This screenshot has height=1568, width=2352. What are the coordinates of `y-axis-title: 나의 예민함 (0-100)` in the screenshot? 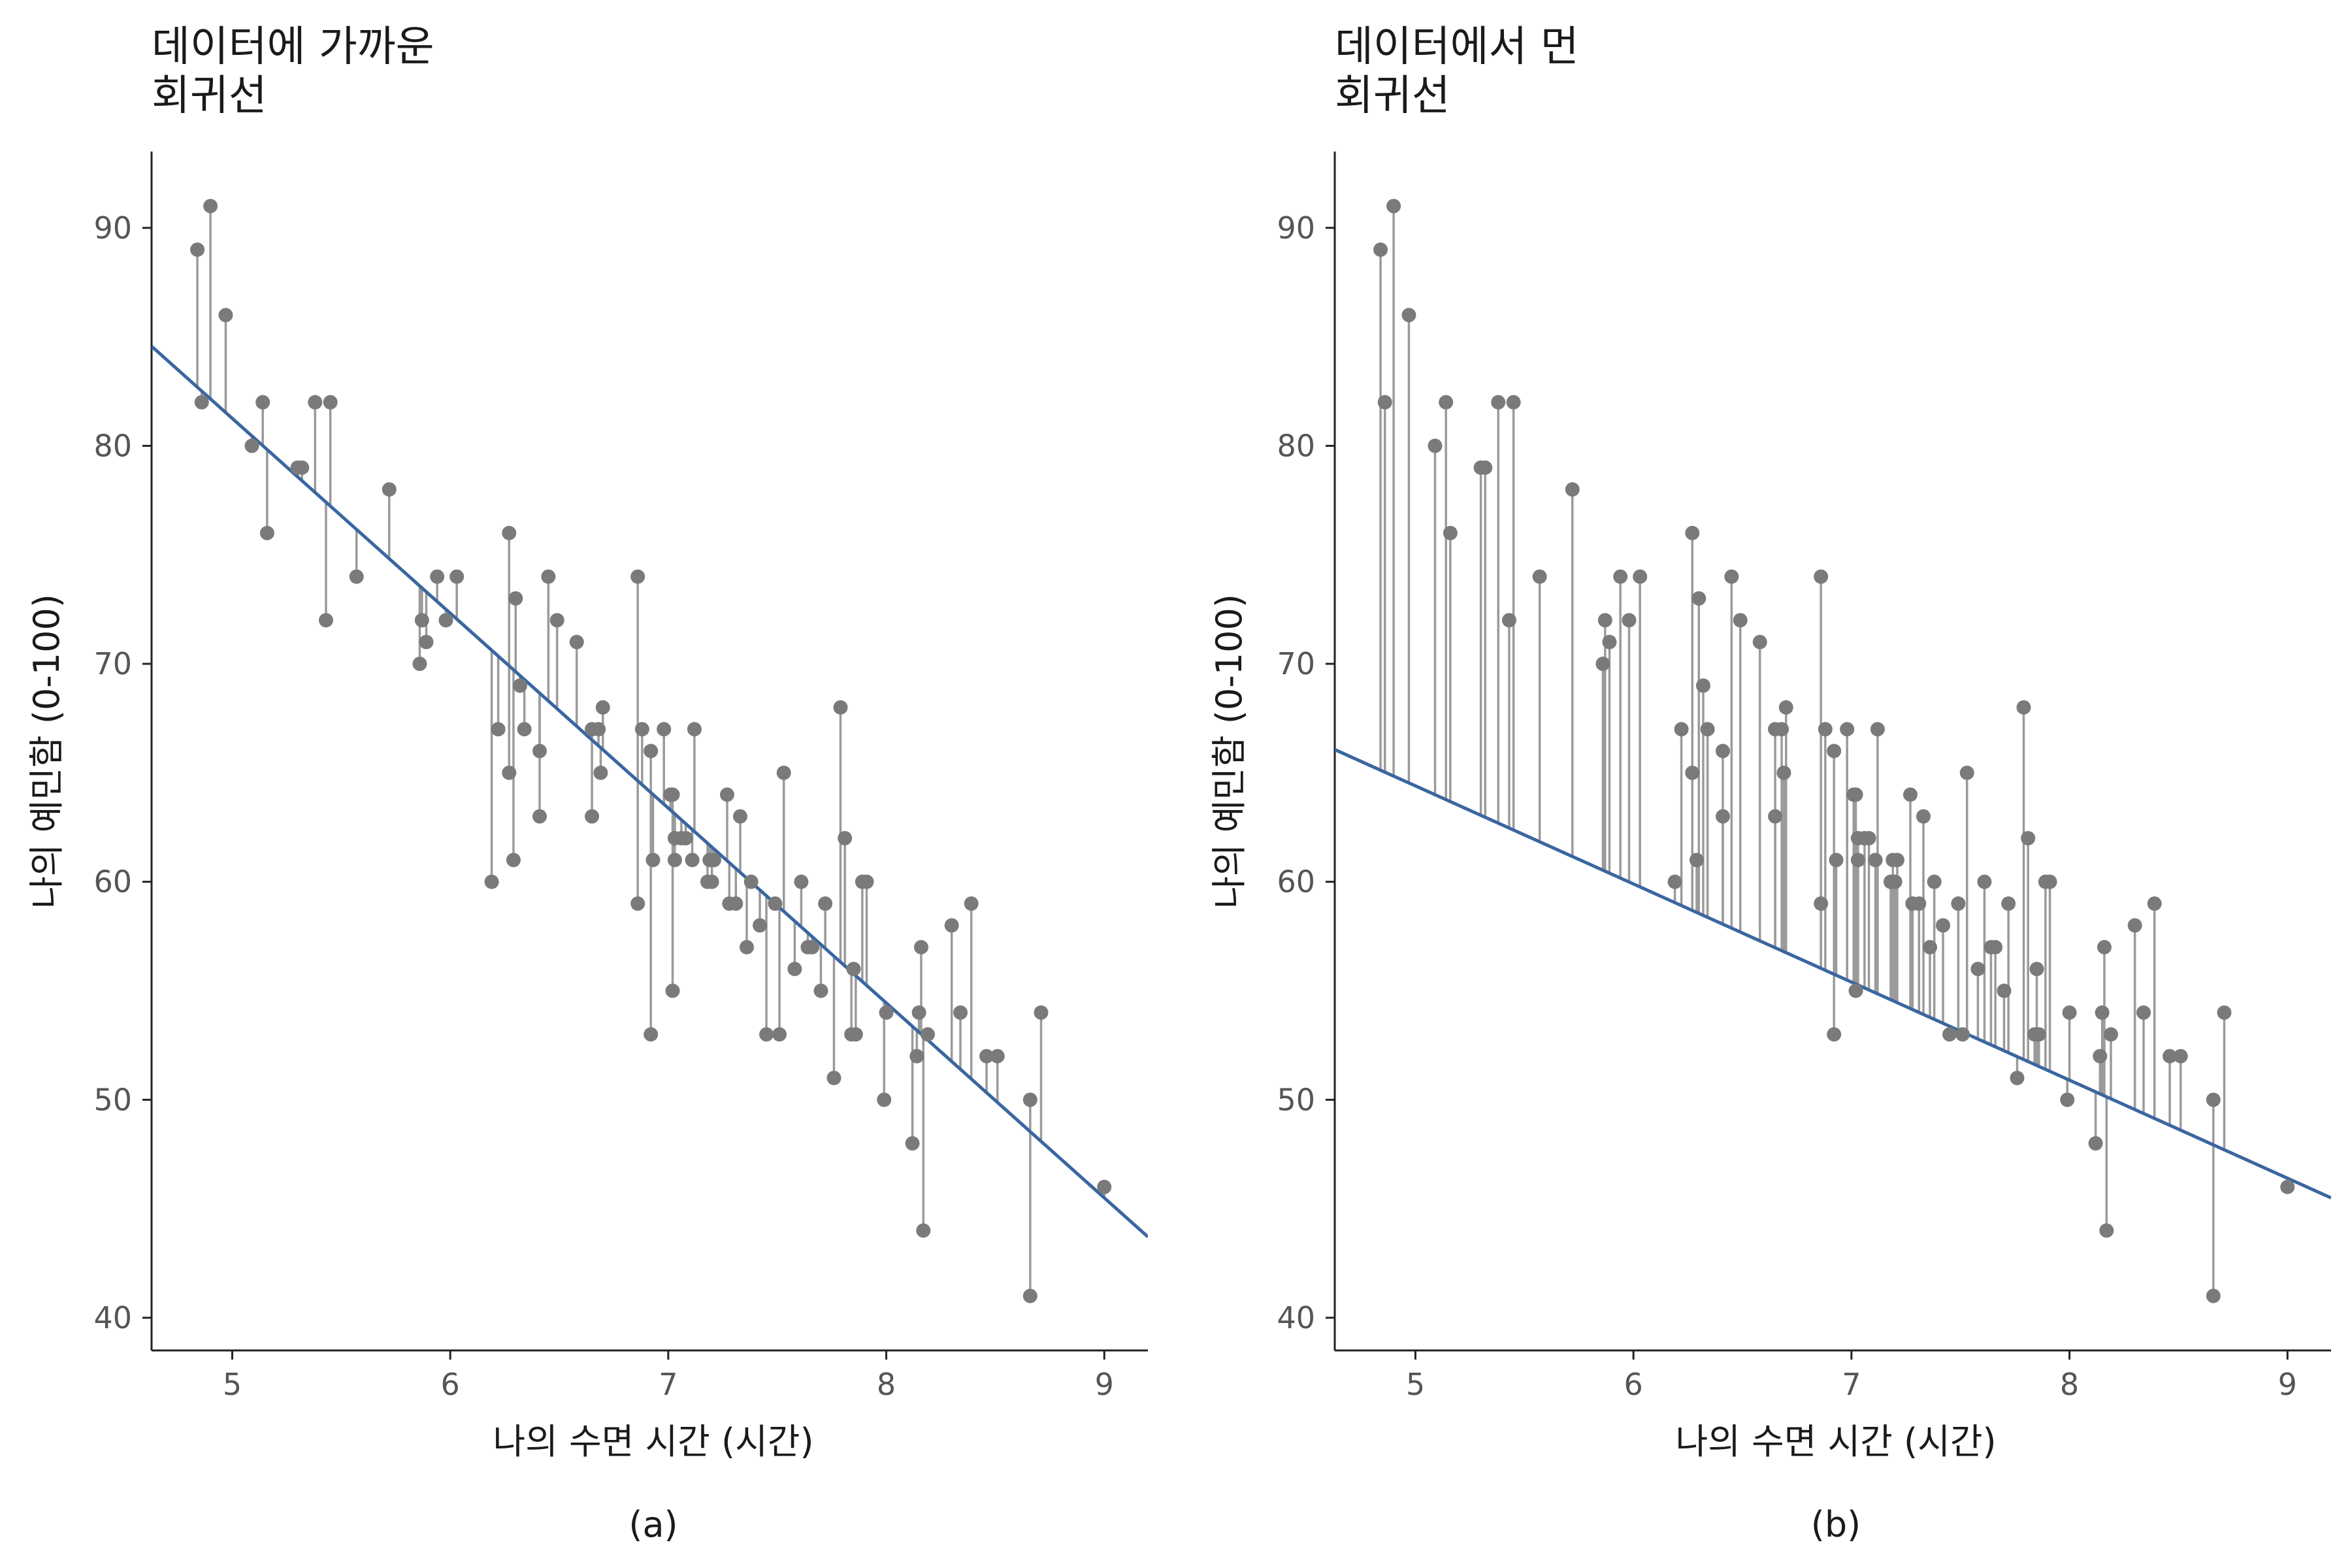 It's located at (46, 751).